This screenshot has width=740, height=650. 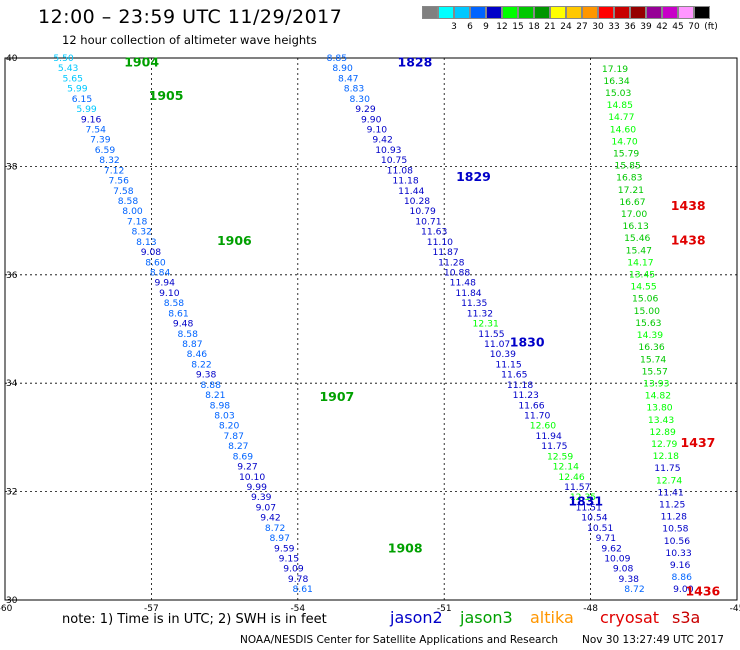 What do you see at coordinates (86, 109) in the screenshot?
I see `swh-value-label: 5.99` at bounding box center [86, 109].